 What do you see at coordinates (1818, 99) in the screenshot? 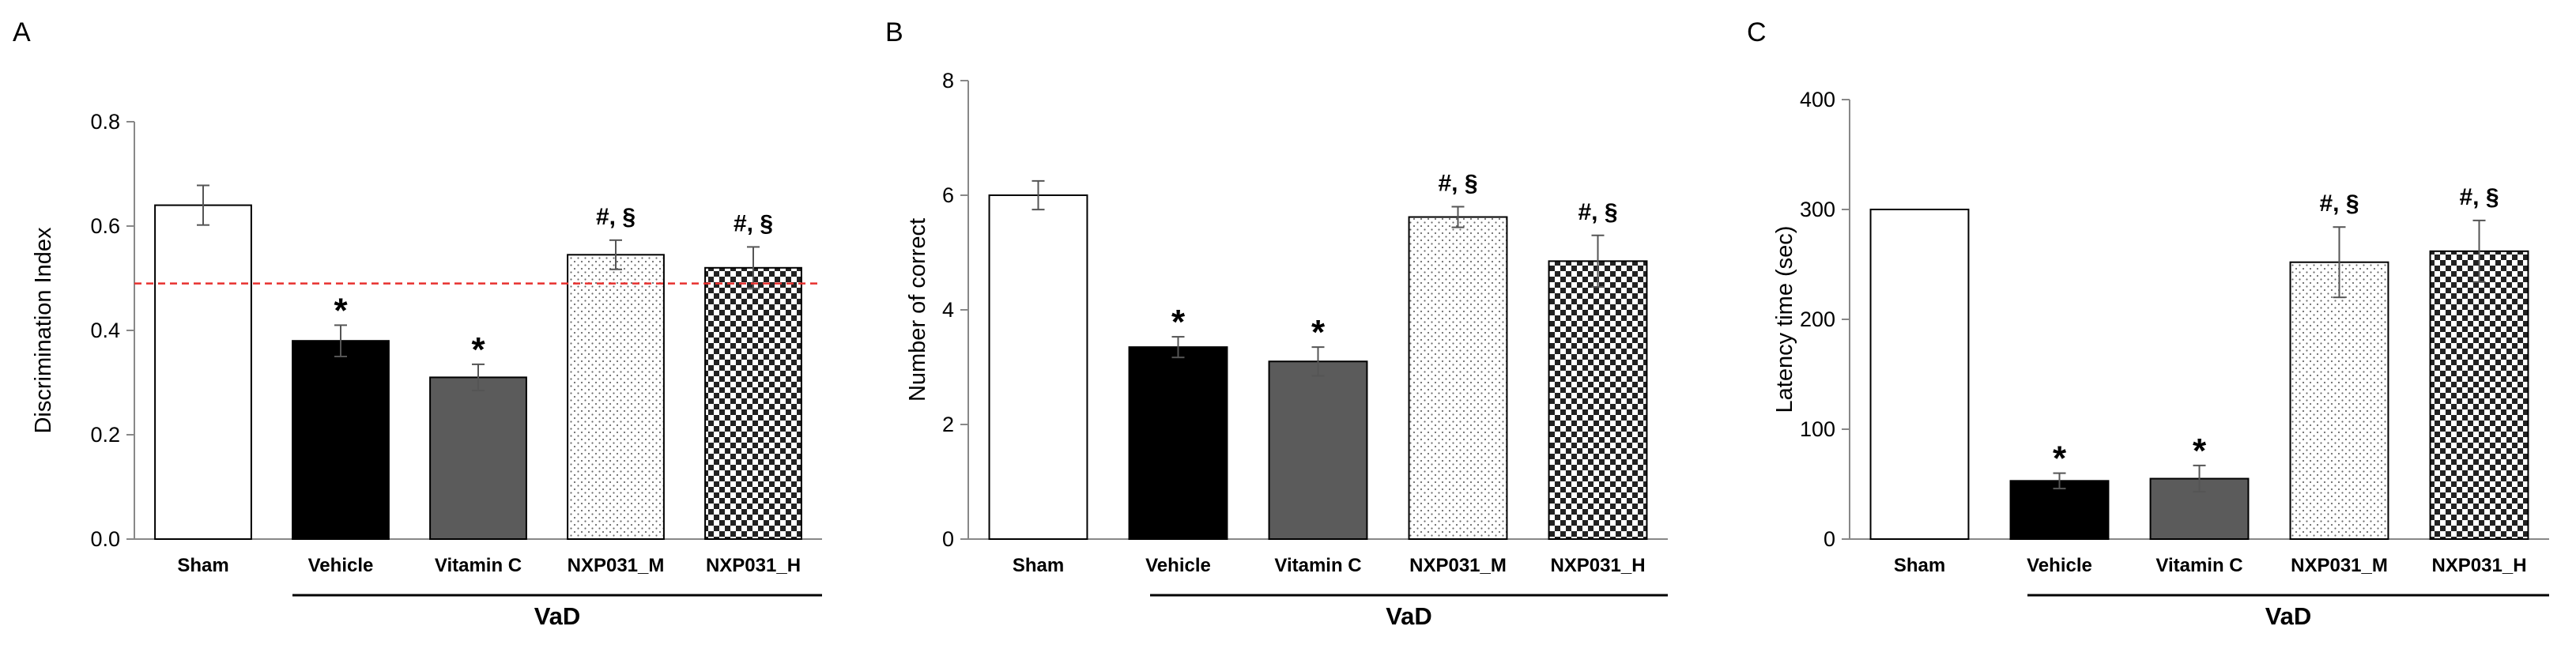
I see `y-tick-label: 400` at bounding box center [1818, 99].